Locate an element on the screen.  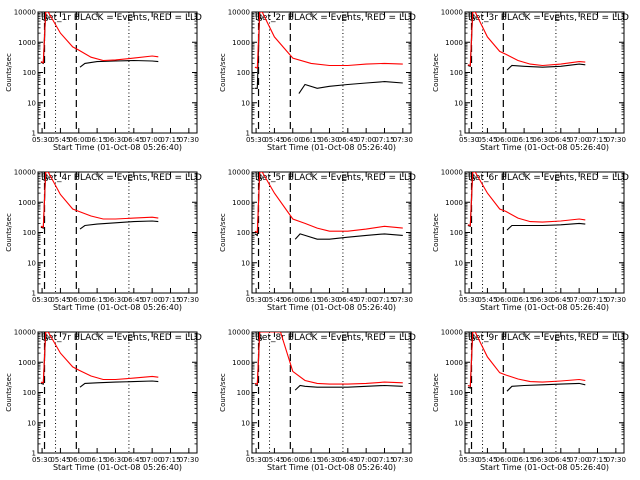
plot-frame is located at coordinates (544, 232).